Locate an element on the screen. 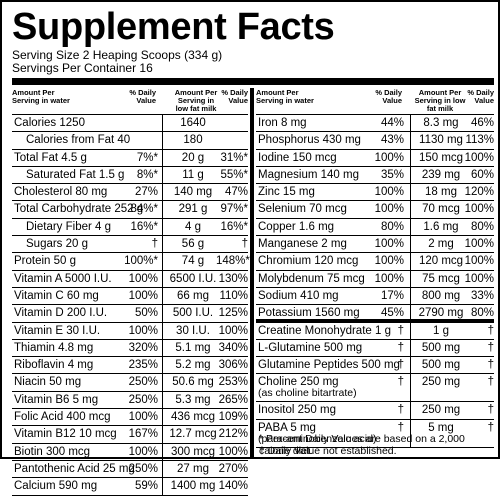 Image resolution: width=500 pixels, height=496 pixels. daily-value-milk: 270% is located at coordinates (233, 468).